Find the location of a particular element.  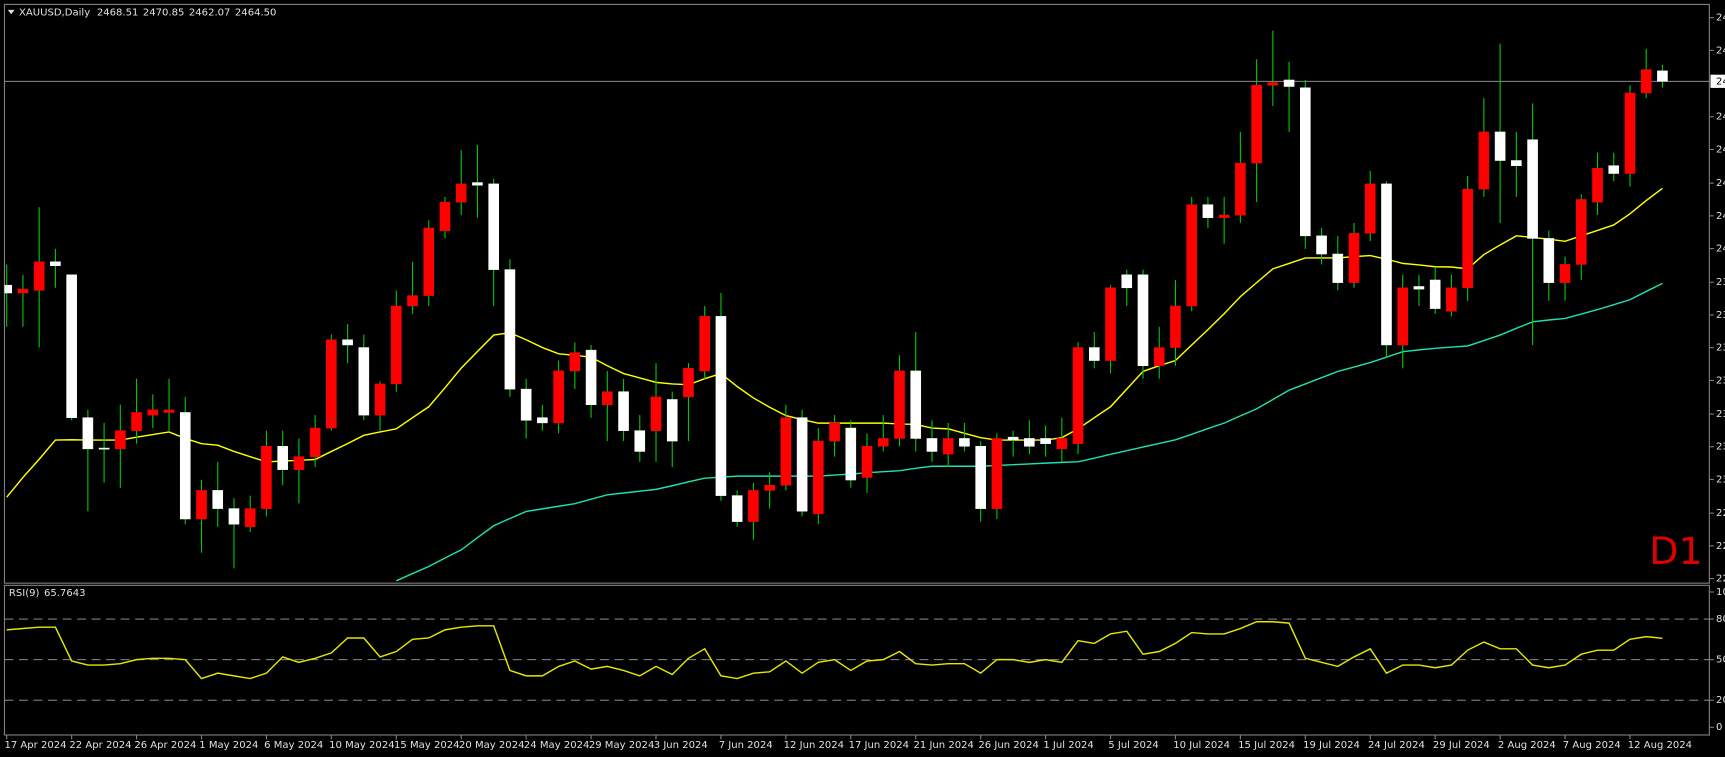

x-tick-label: 15 May 2024 is located at coordinates (427, 745).